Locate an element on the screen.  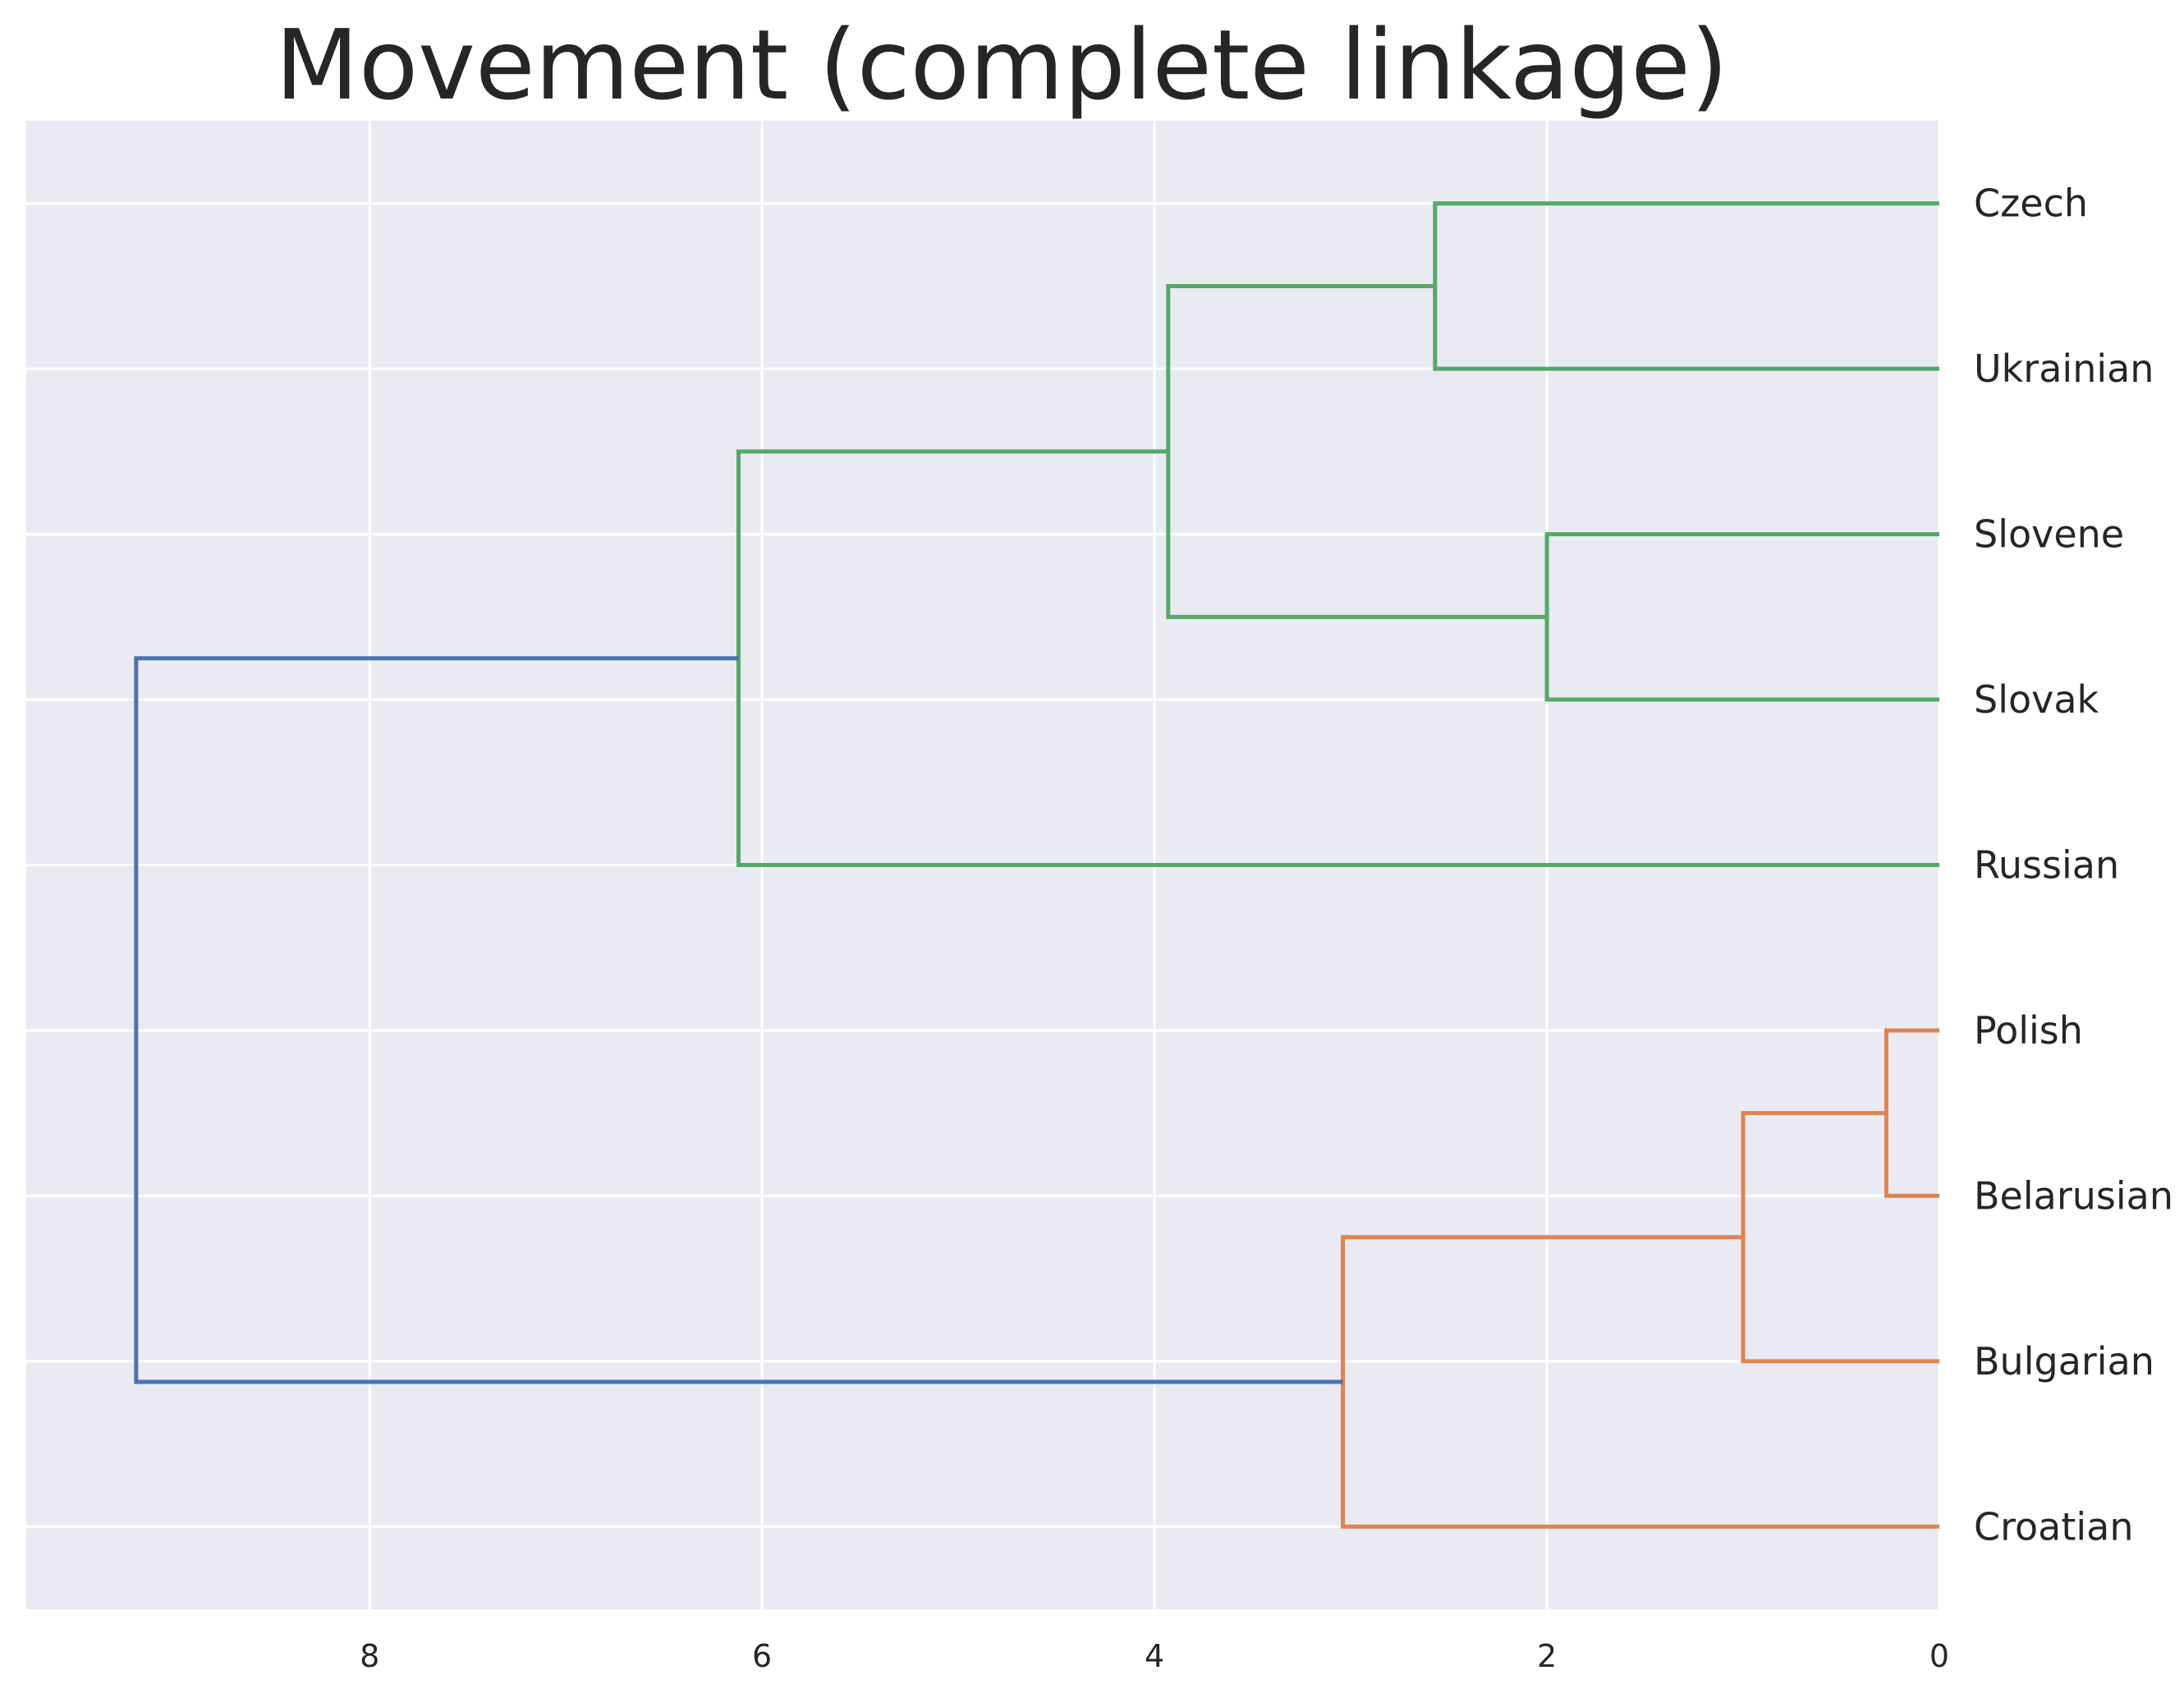
x-tick-label: 2 is located at coordinates (1547, 1656).